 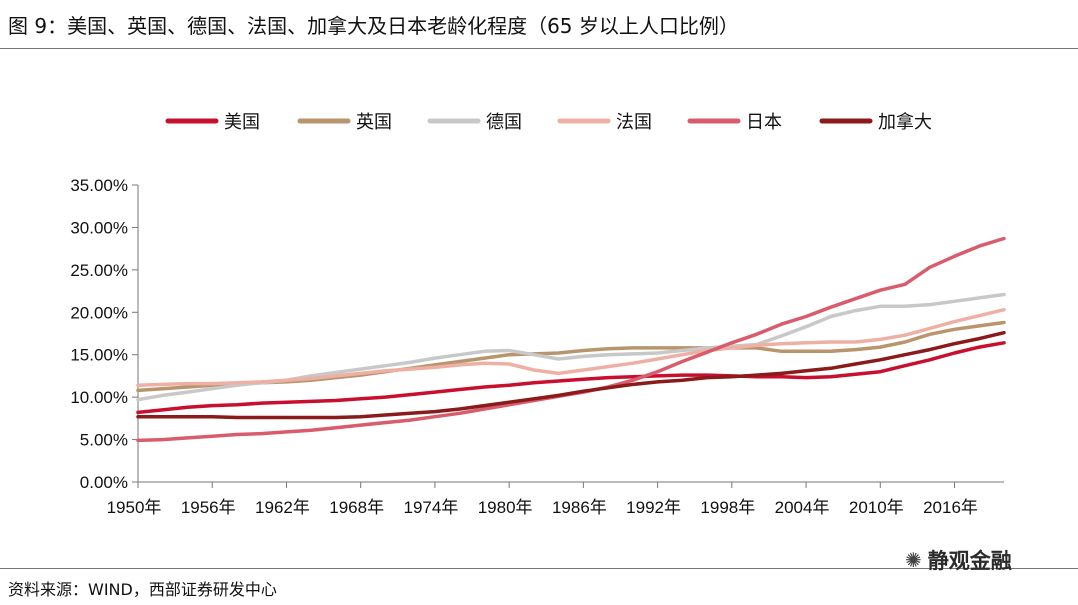 I want to click on x-tick-label: 1962年, so click(x=282, y=507).